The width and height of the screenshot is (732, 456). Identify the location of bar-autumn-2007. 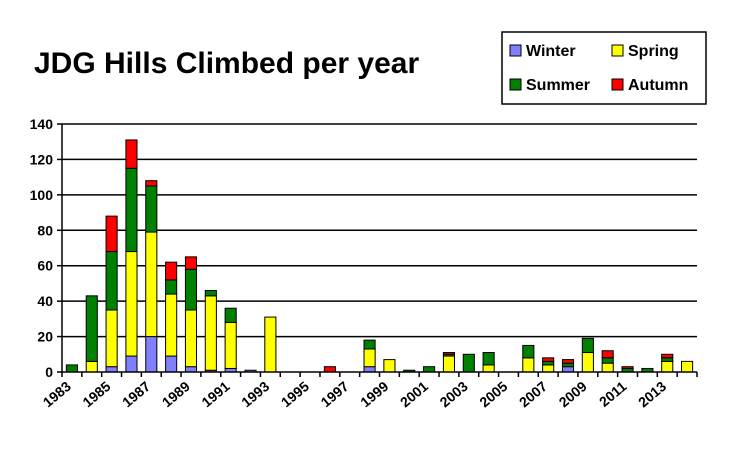
(548, 359).